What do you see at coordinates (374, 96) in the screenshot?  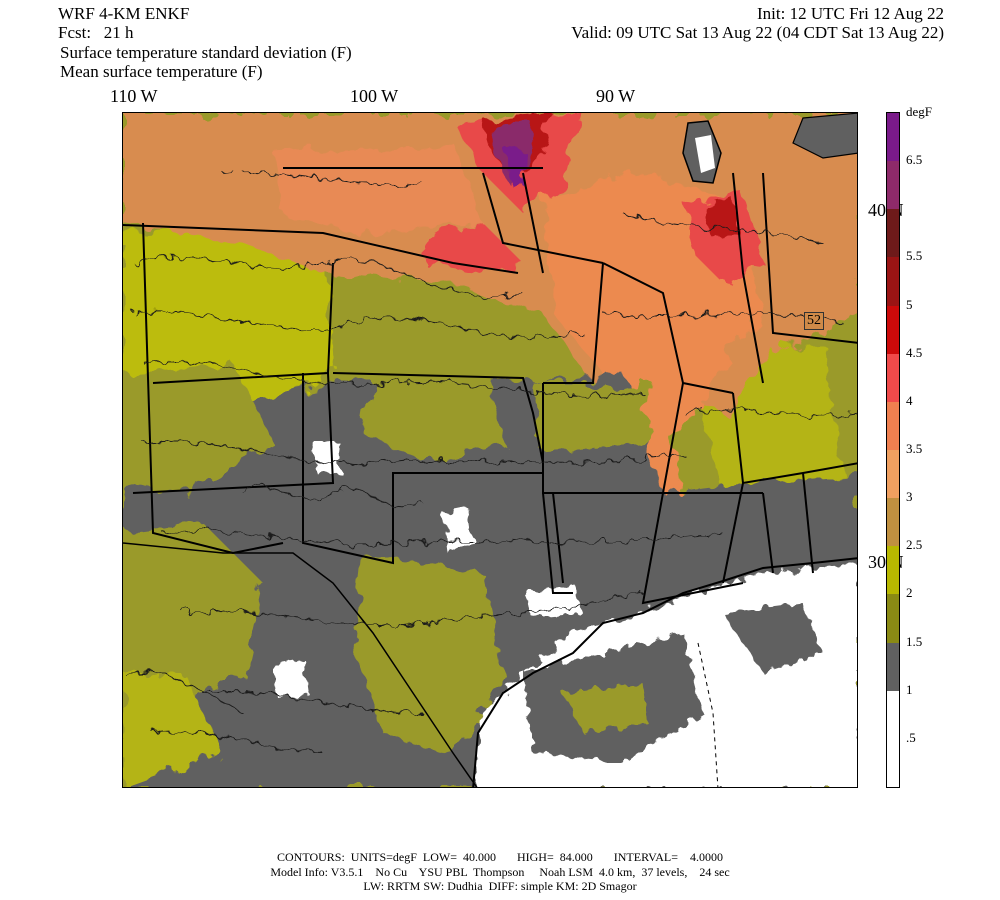 I see `lon-label-100w: 100 W` at bounding box center [374, 96].